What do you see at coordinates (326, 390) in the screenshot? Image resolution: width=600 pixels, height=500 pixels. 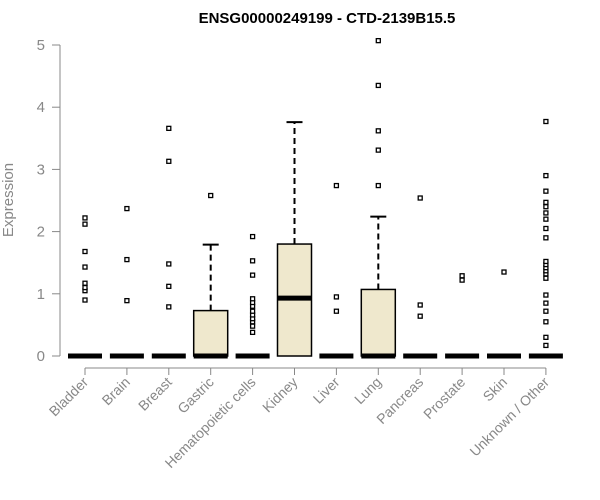 I see `x-tick-label: Liver` at bounding box center [326, 390].